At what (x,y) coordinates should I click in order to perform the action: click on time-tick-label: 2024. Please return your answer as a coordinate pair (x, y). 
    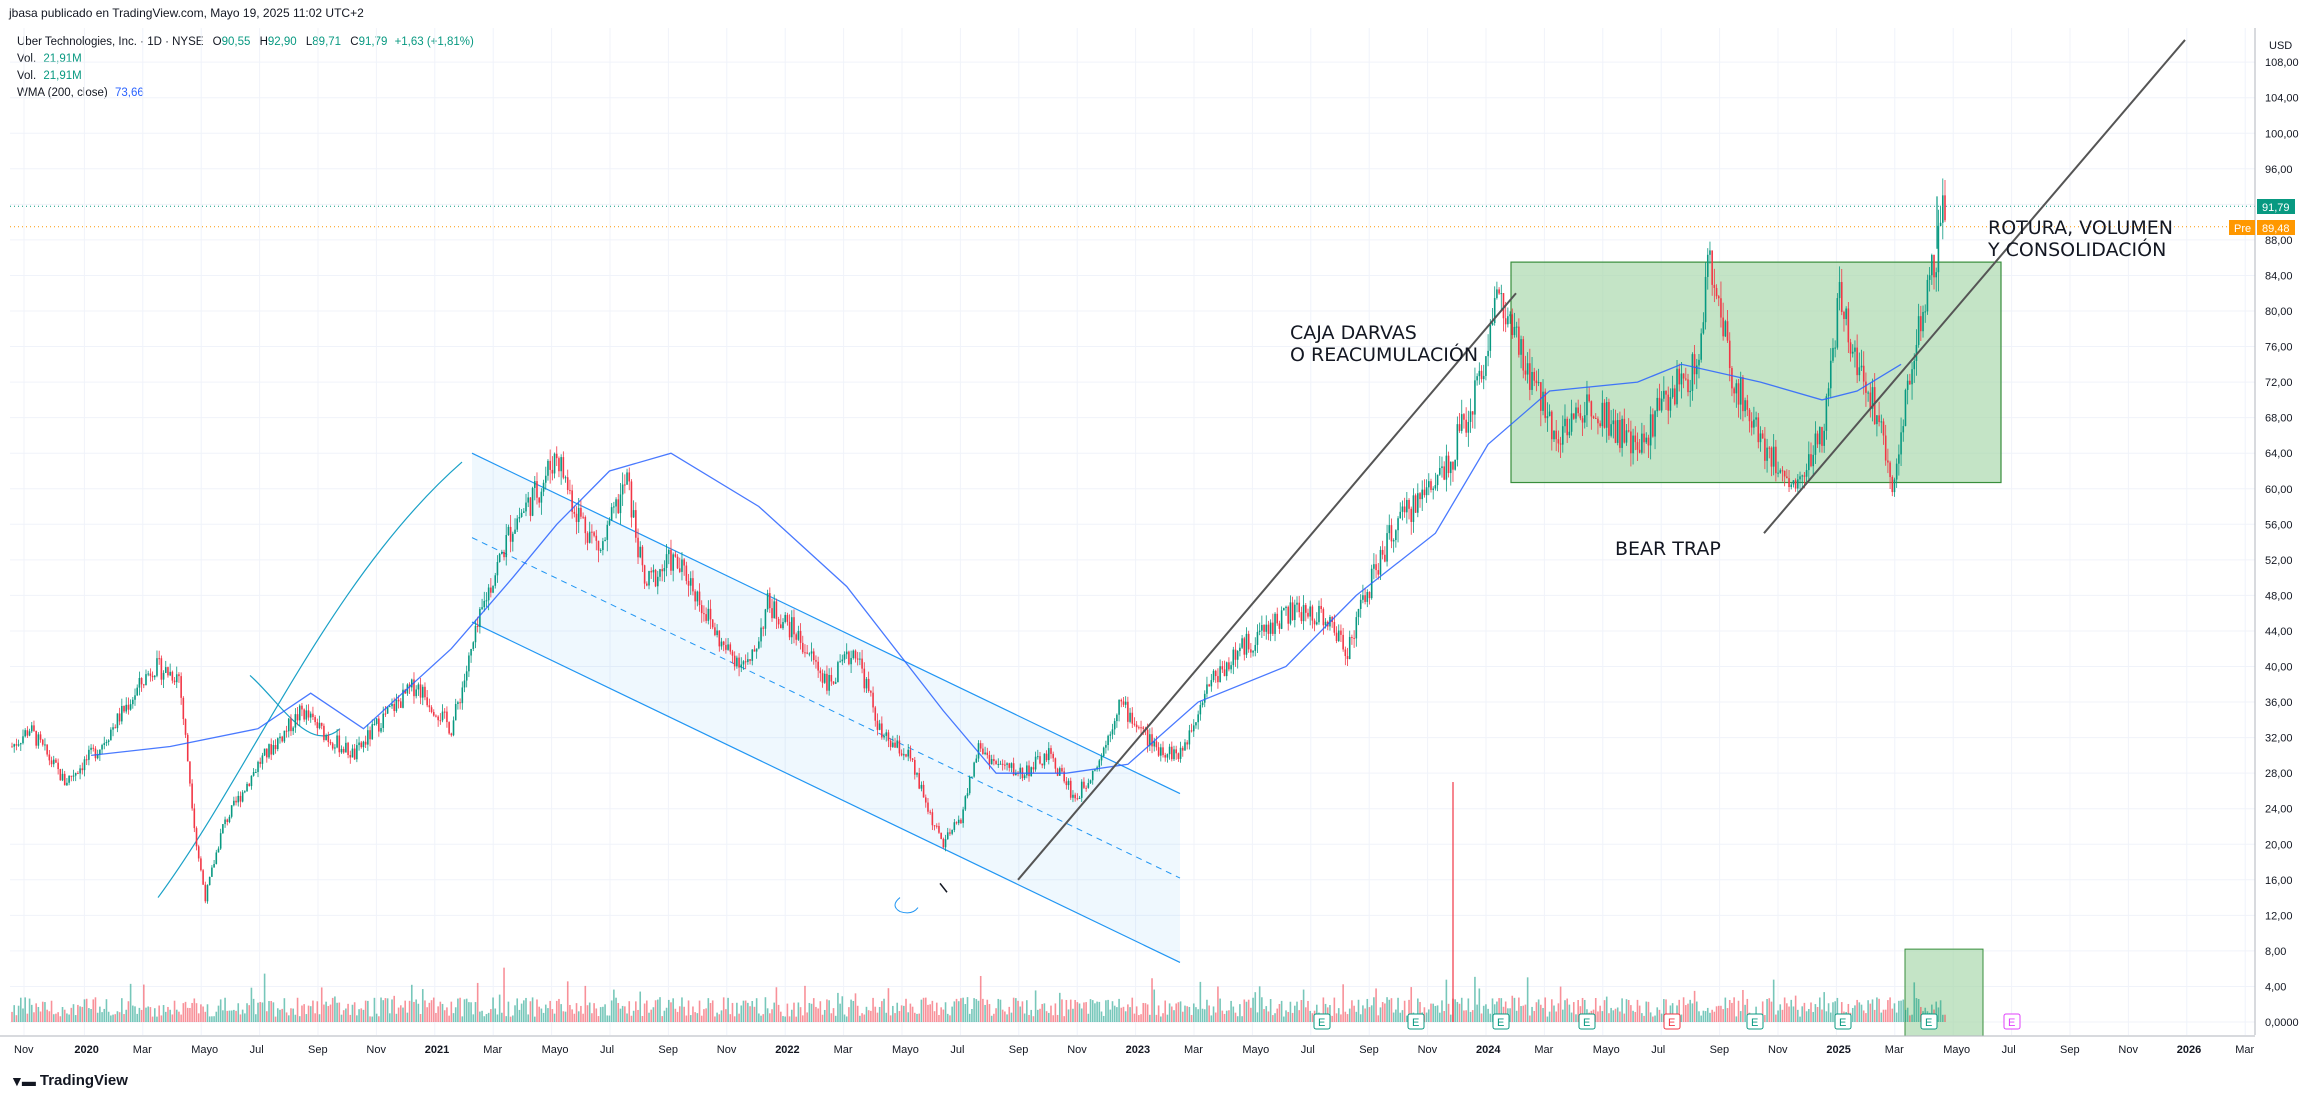
    Looking at the image, I should click on (1488, 1050).